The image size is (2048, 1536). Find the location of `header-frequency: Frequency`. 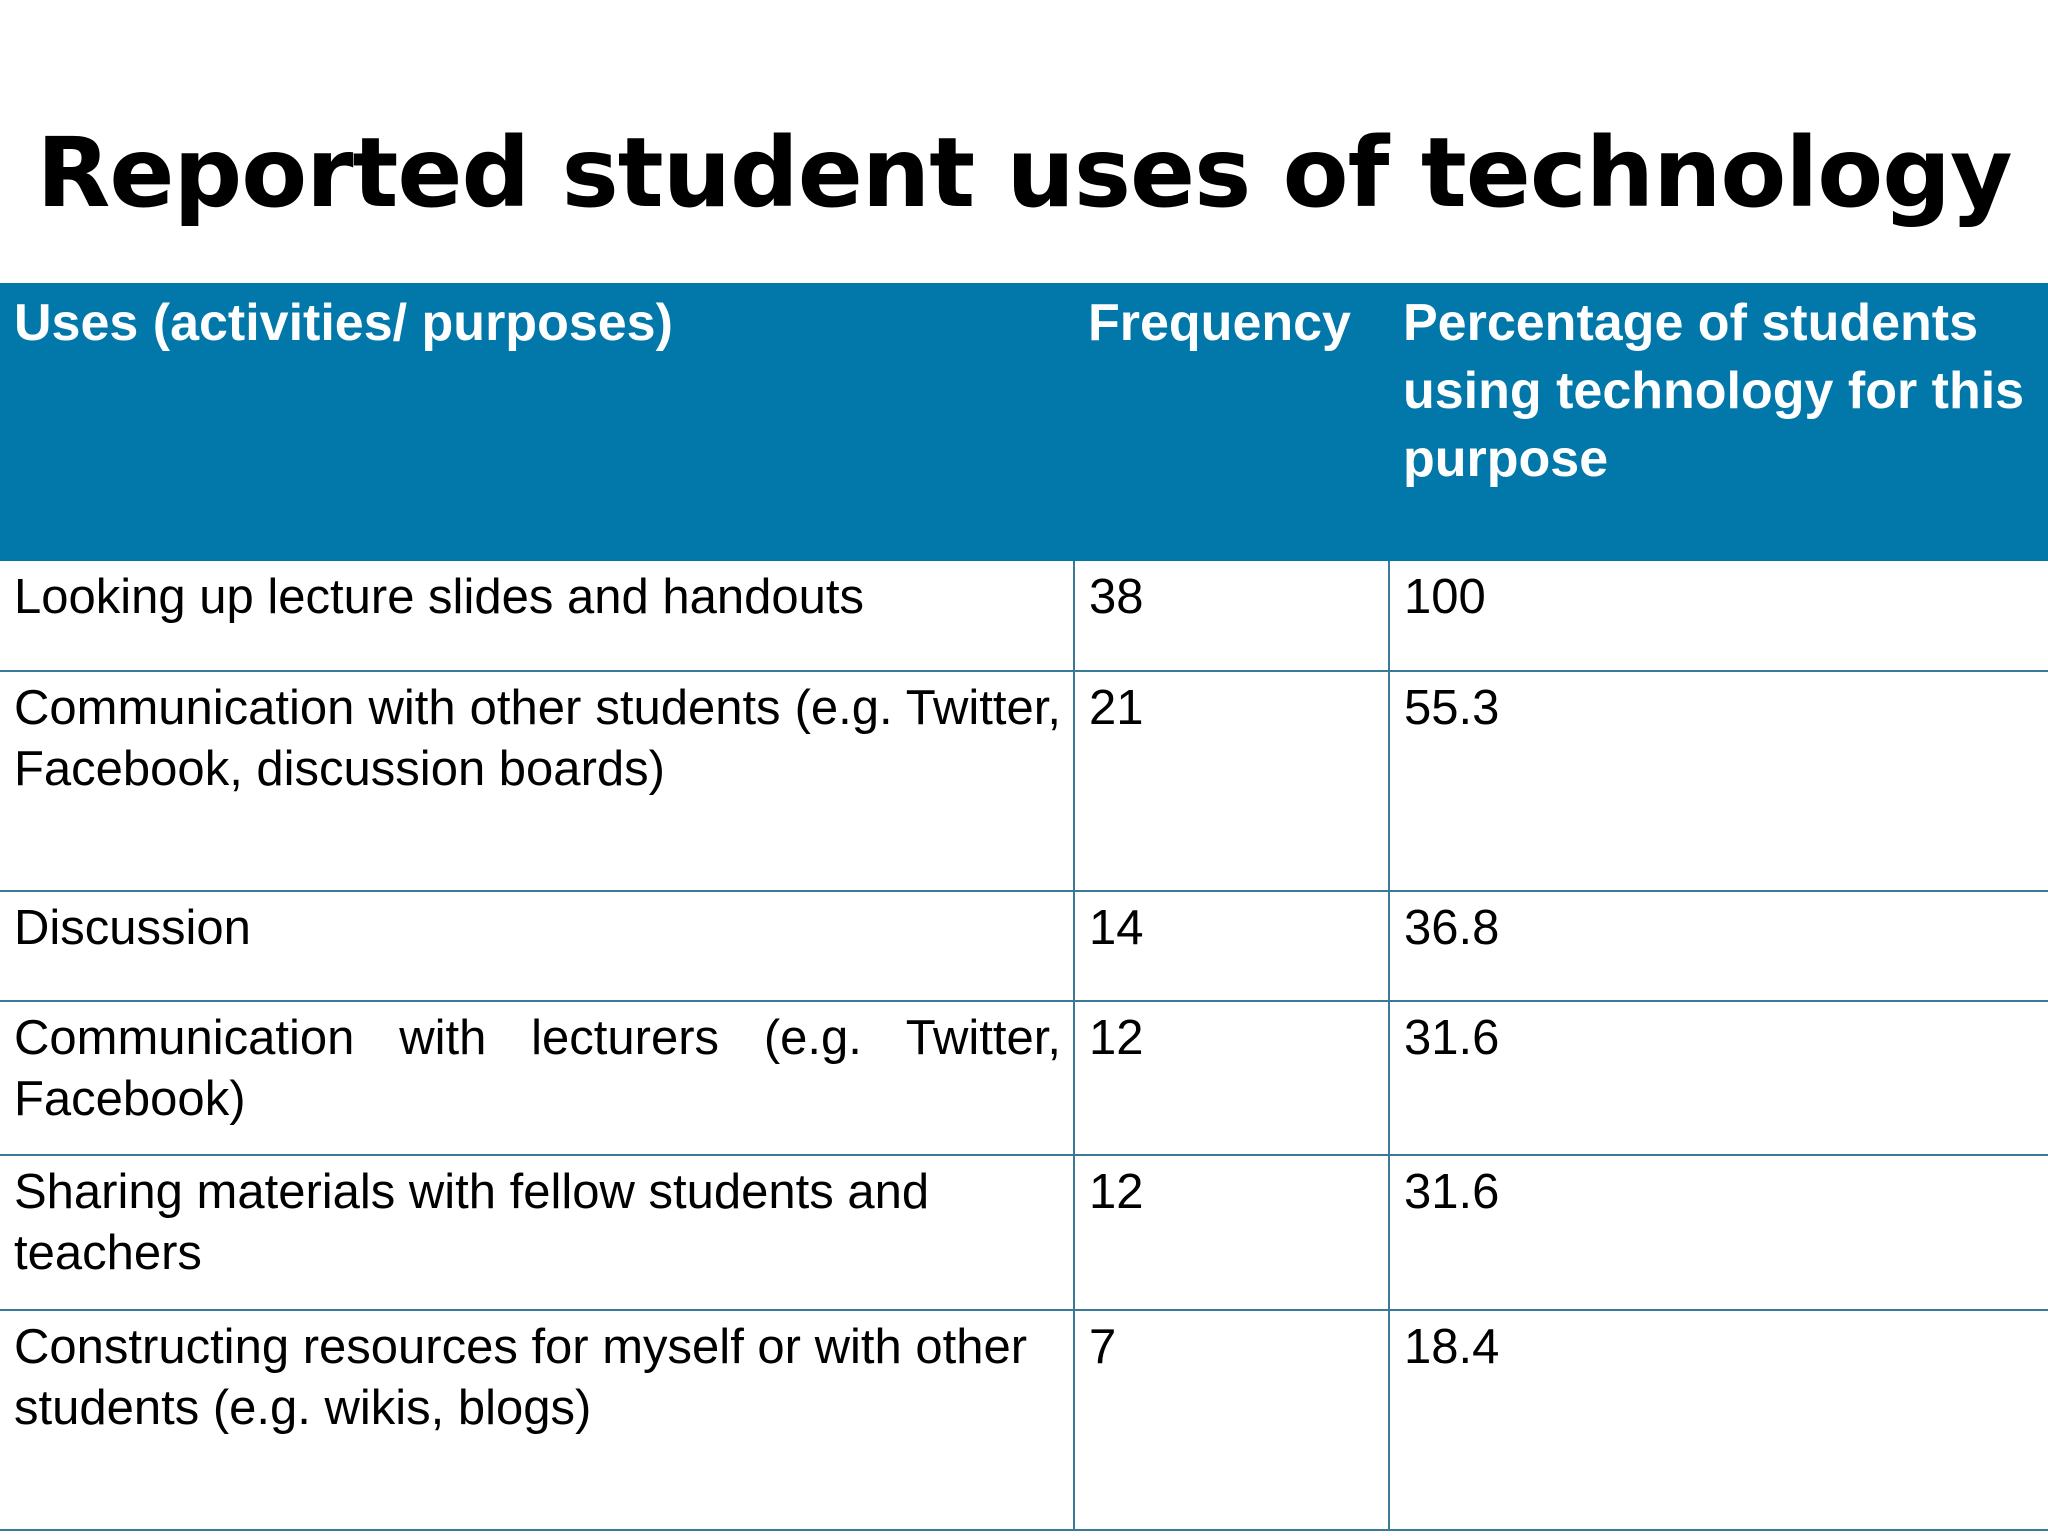

header-frequency: Frequency is located at coordinates (1231, 422).